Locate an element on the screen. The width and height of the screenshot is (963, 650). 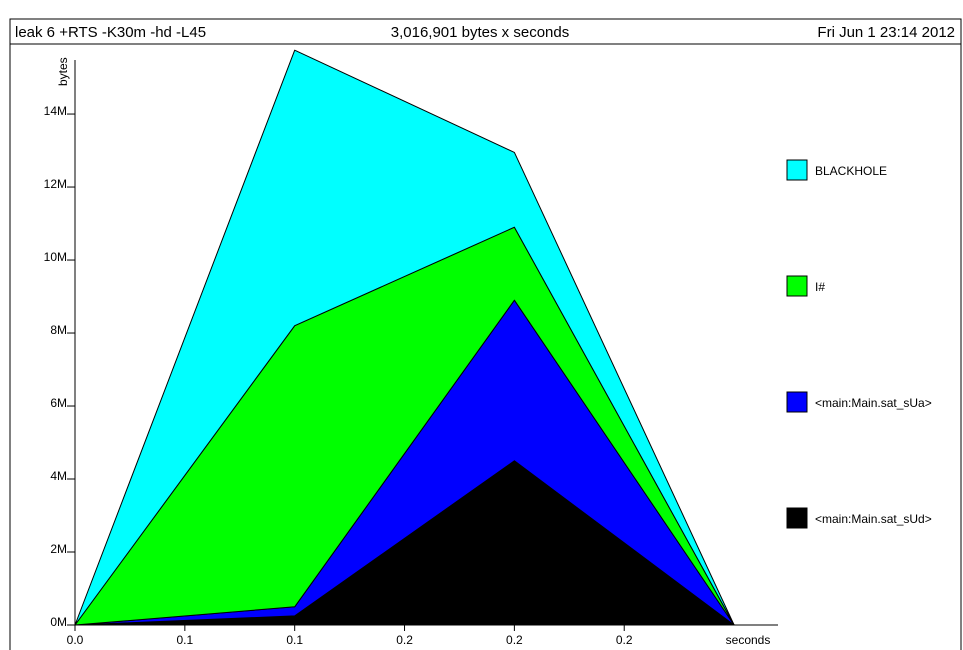
y-tick-label: 4M is located at coordinates (58, 476).